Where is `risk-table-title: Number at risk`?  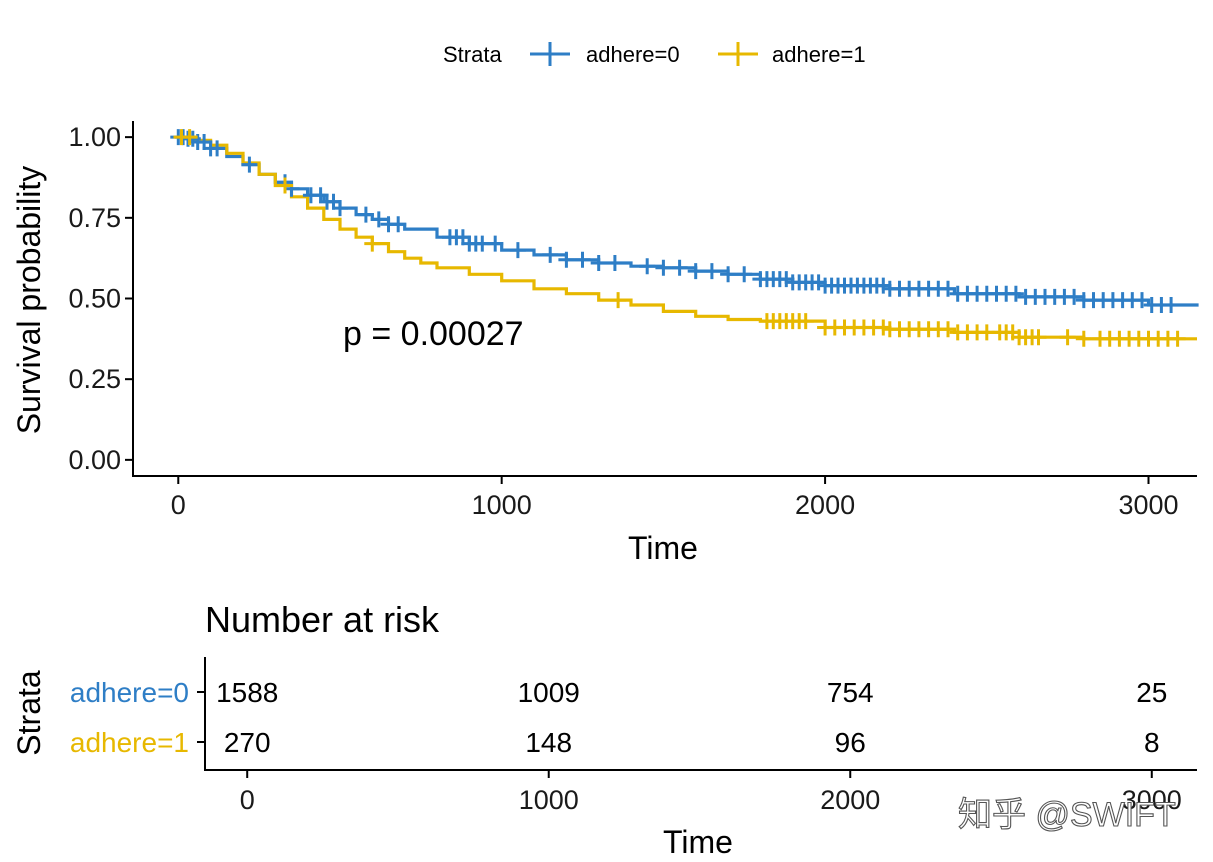
risk-table-title: Number at risk is located at coordinates (322, 619).